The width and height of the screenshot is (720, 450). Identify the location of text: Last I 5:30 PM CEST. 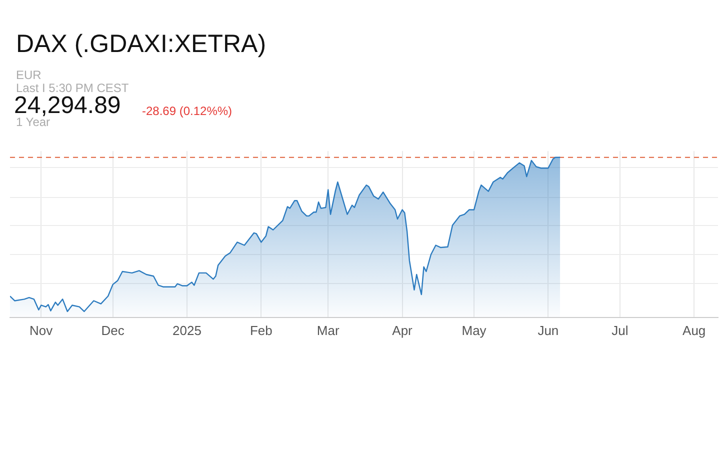
(72, 88).